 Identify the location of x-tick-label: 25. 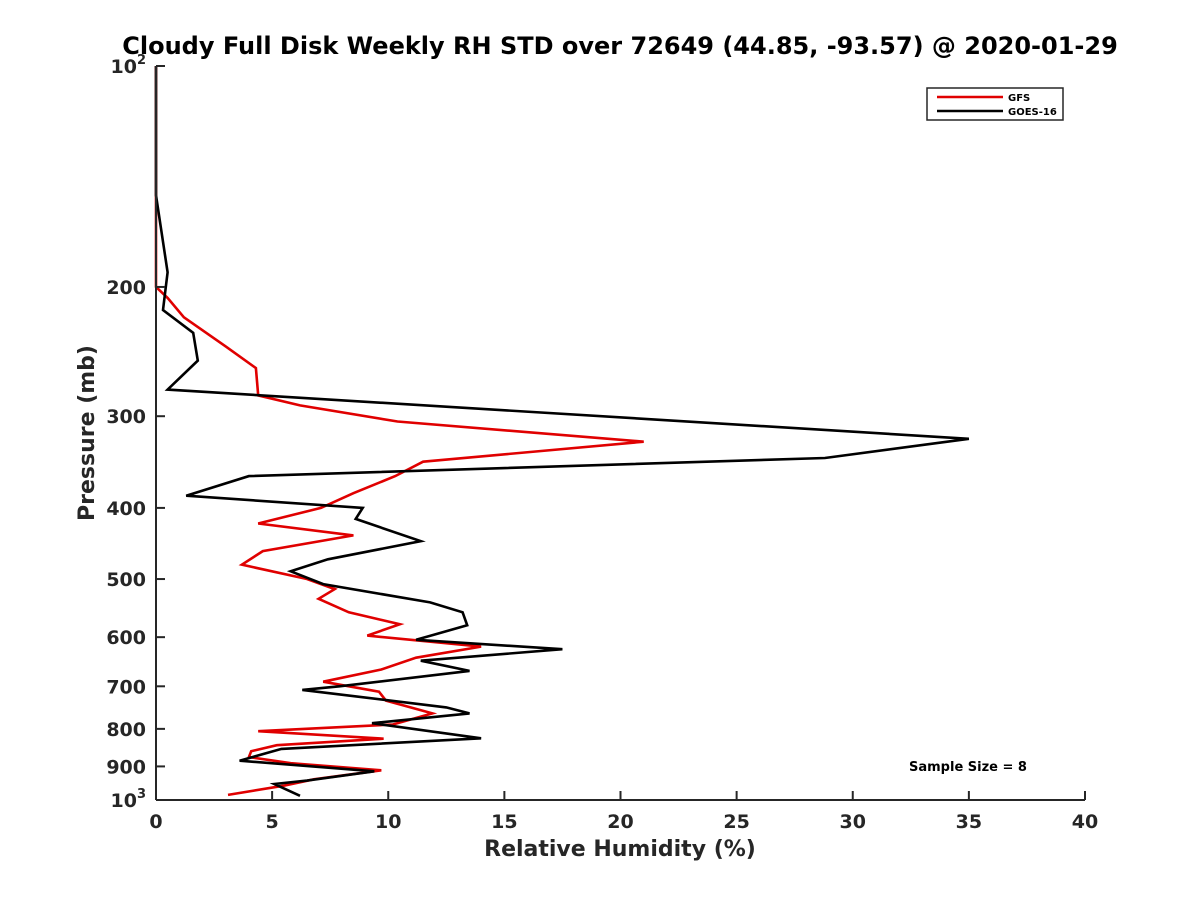
(736, 822).